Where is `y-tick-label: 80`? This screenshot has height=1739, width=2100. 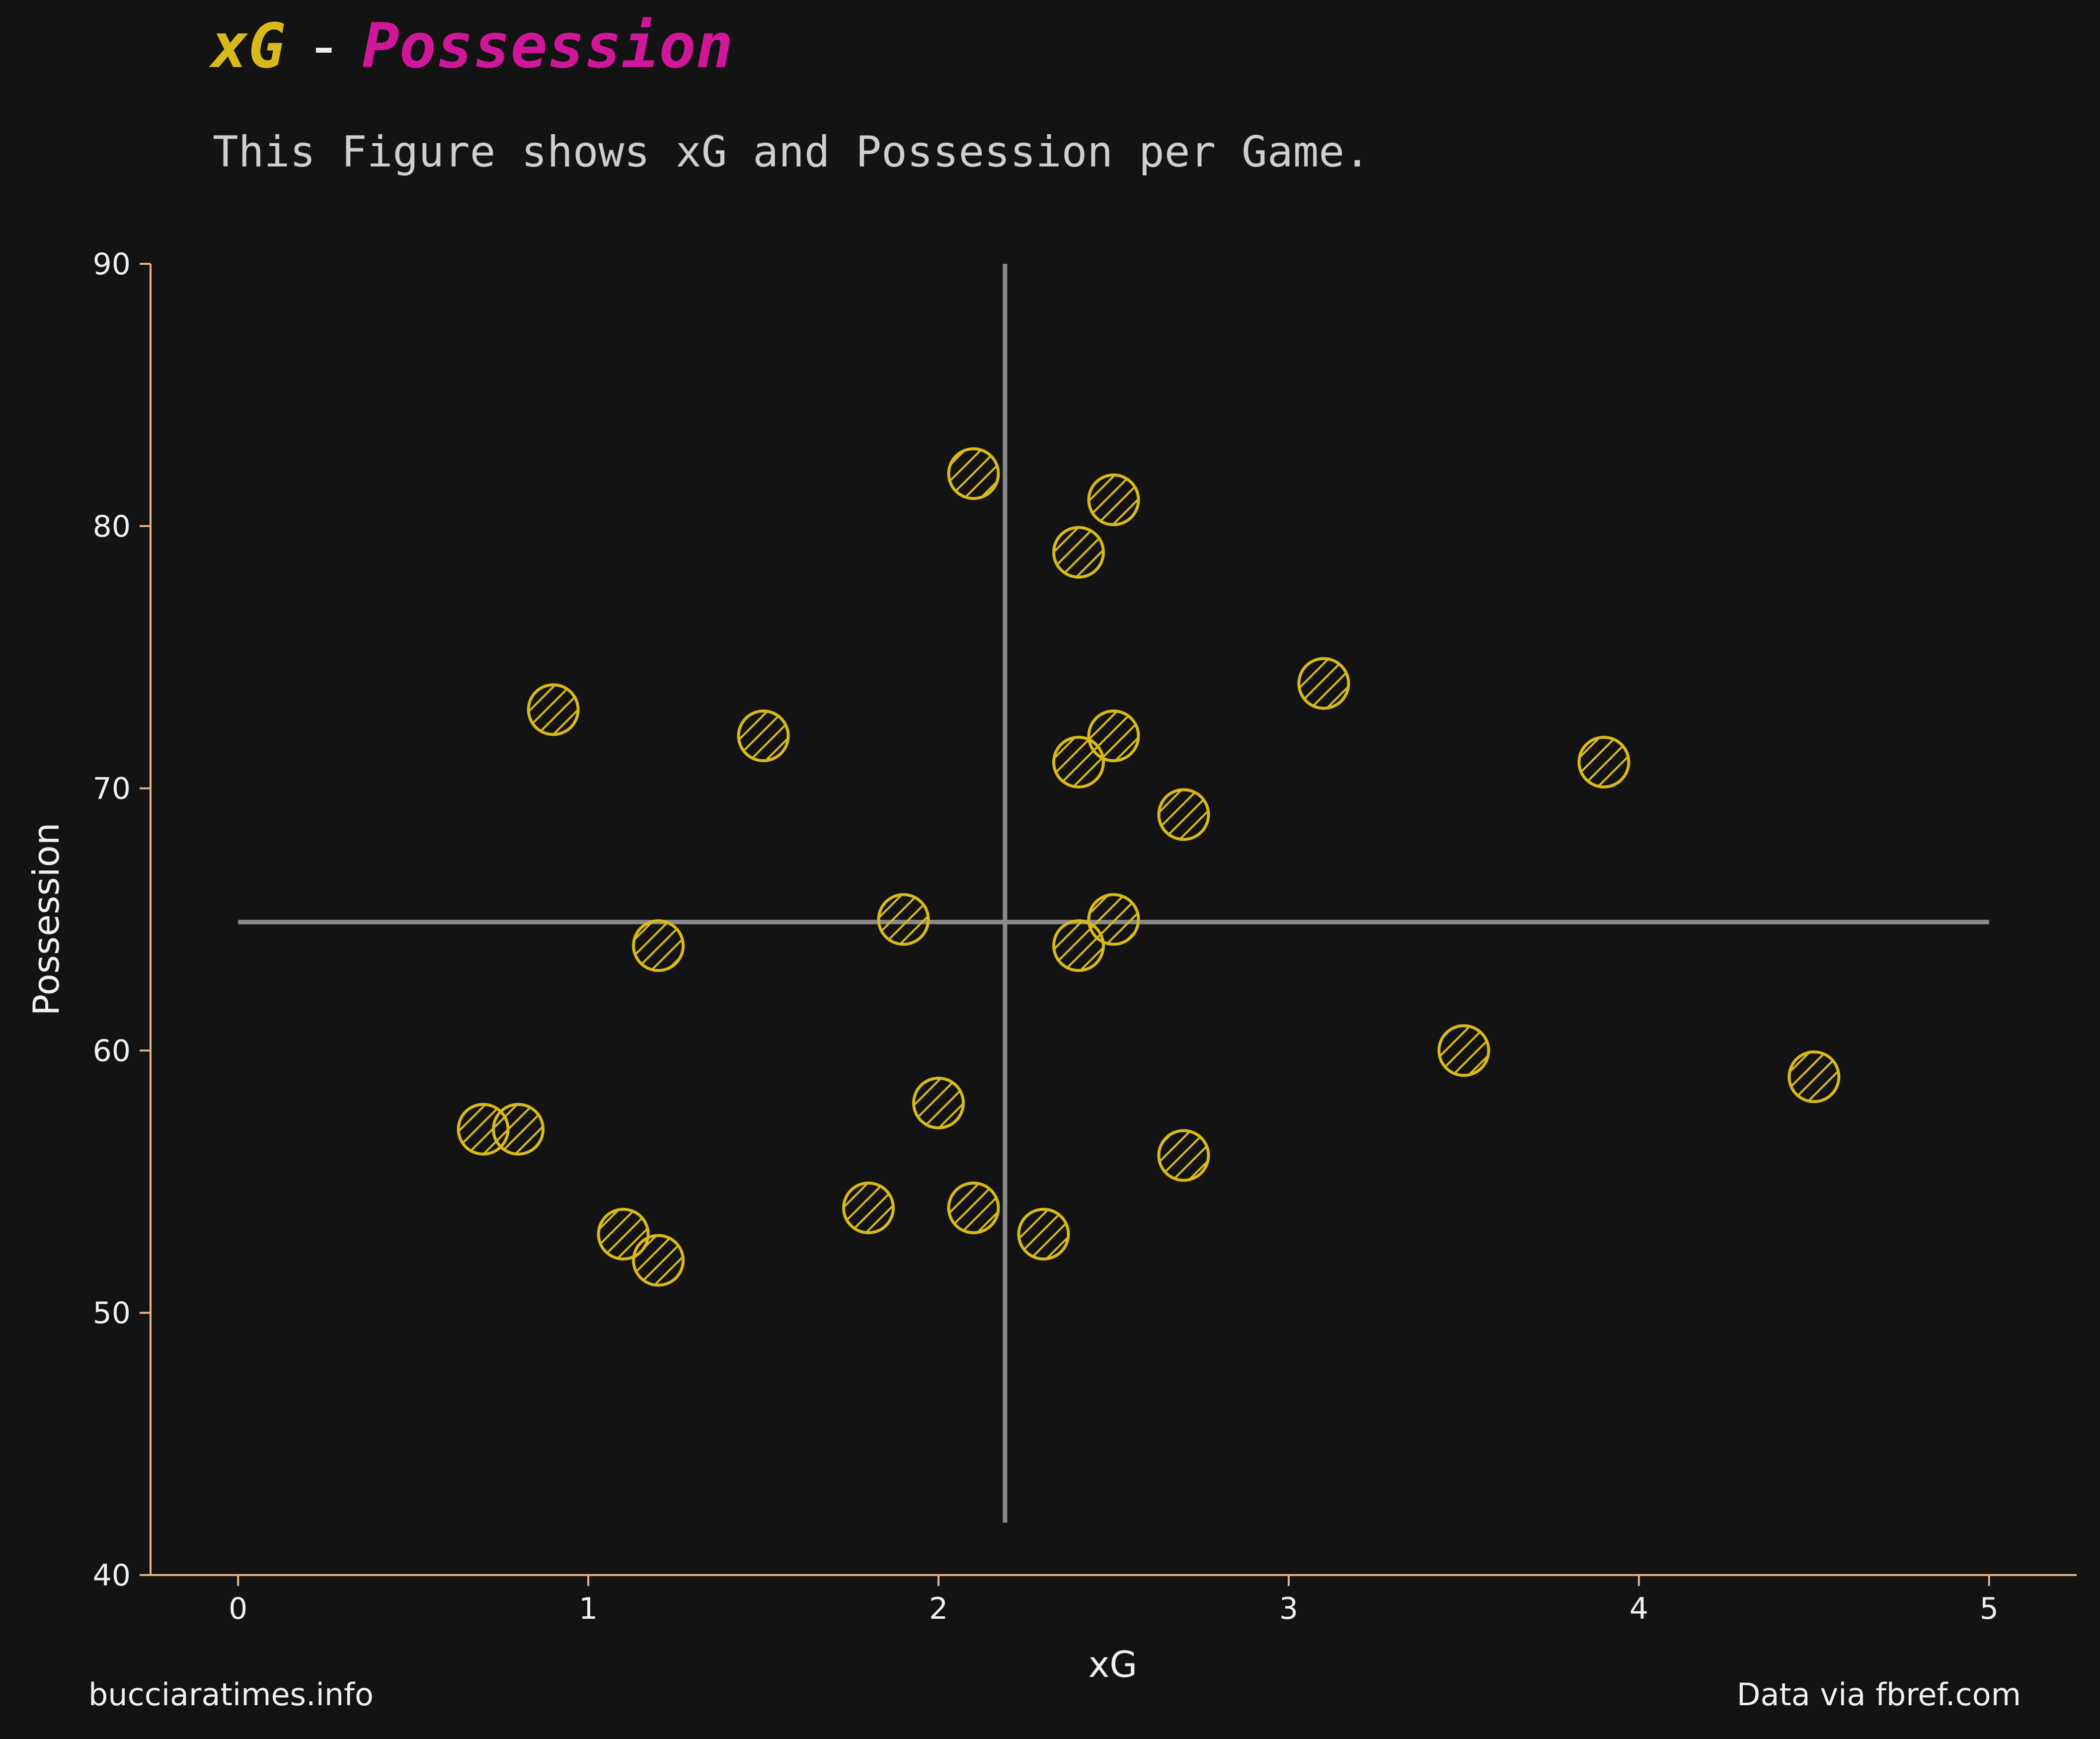
y-tick-label: 80 is located at coordinates (112, 526).